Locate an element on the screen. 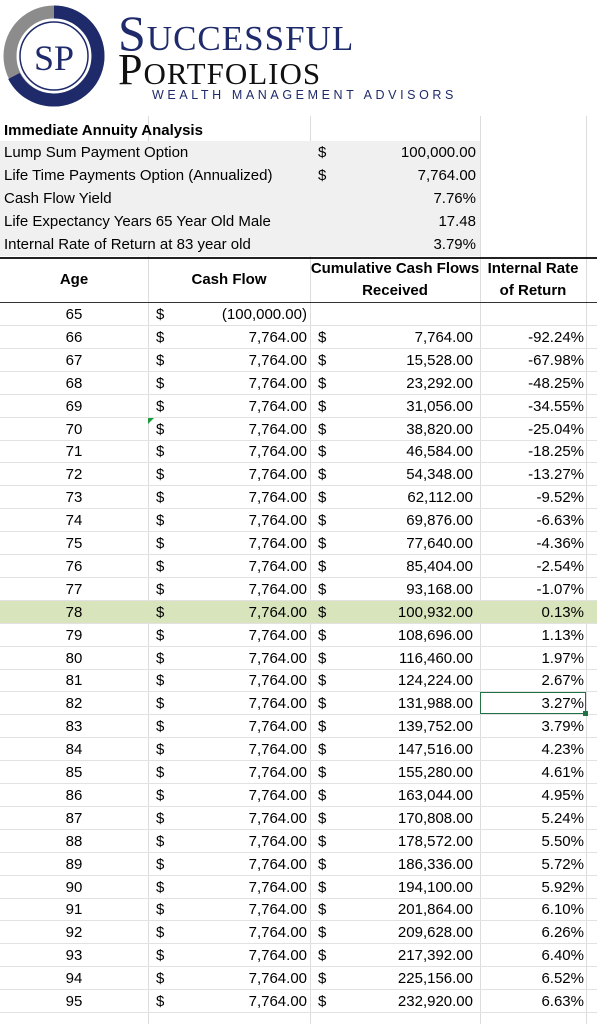  cell-cumulative: 54,348.00 is located at coordinates (439, 475).